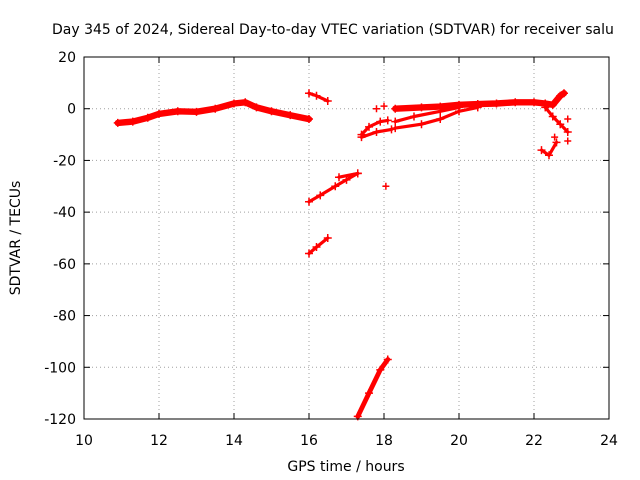  I want to click on y-tick-labels: 20 0 -20 -40 -60 -80 -100 -120, so click(60, 239).